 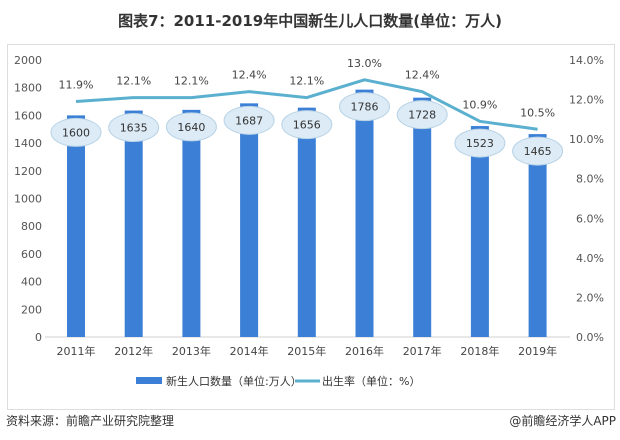 What do you see at coordinates (249, 351) in the screenshot?
I see `x-tick-label: 2014年` at bounding box center [249, 351].